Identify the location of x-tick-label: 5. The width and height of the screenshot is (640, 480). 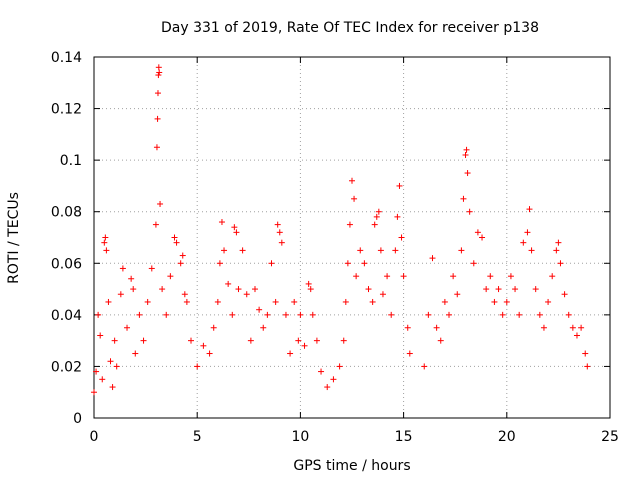
(197, 437).